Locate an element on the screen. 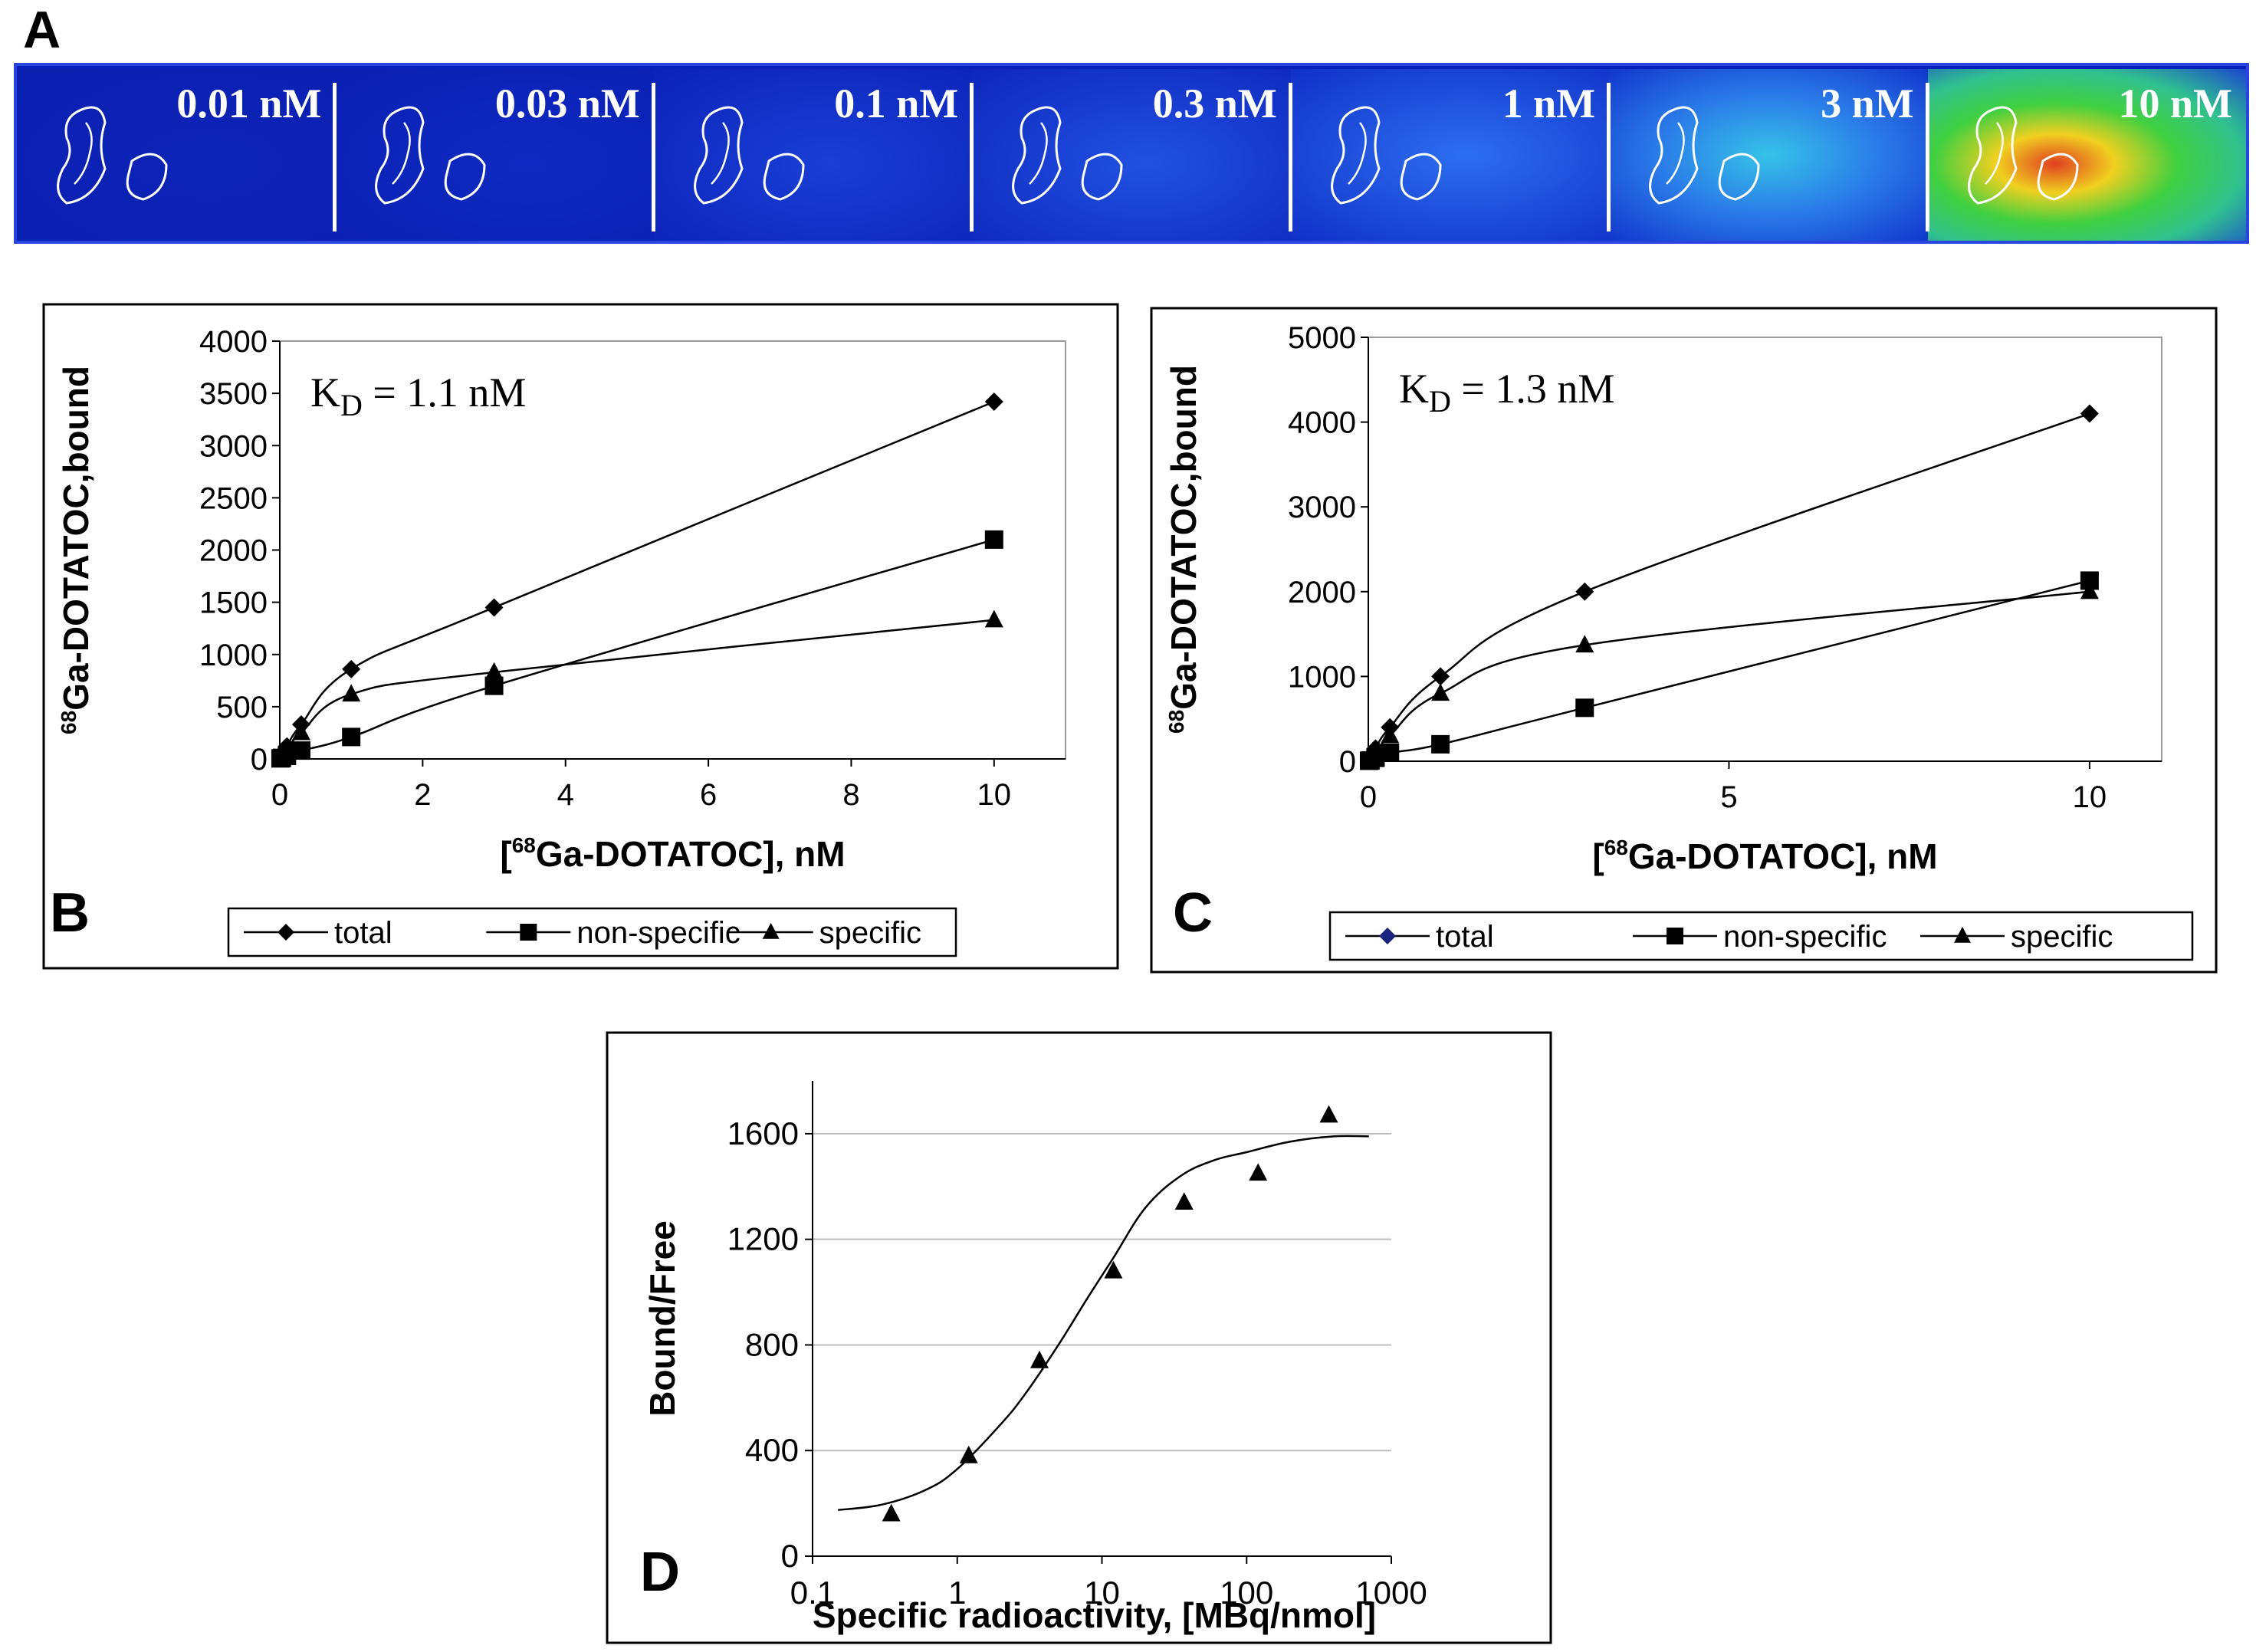 The image size is (2256, 1652). legend-label-total: total is located at coordinates (1465, 937).